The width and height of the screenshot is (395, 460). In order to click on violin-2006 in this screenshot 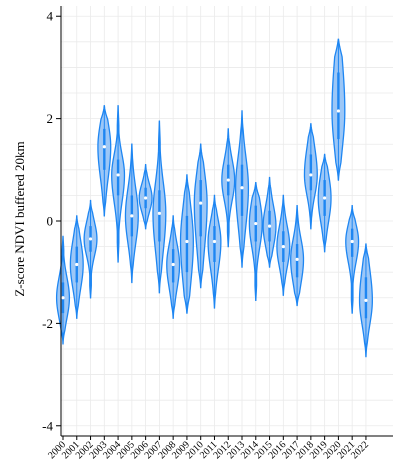, I will do `click(145, 197)`.